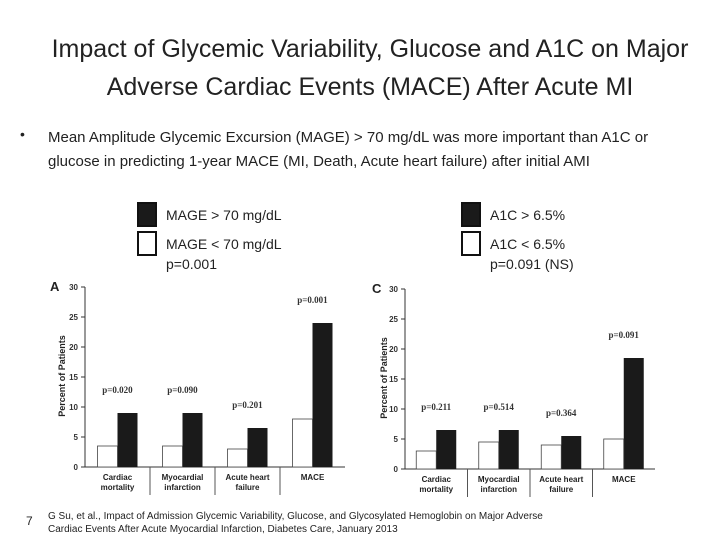  What do you see at coordinates (191, 264) in the screenshot?
I see `significance-label: p=0.001` at bounding box center [191, 264].